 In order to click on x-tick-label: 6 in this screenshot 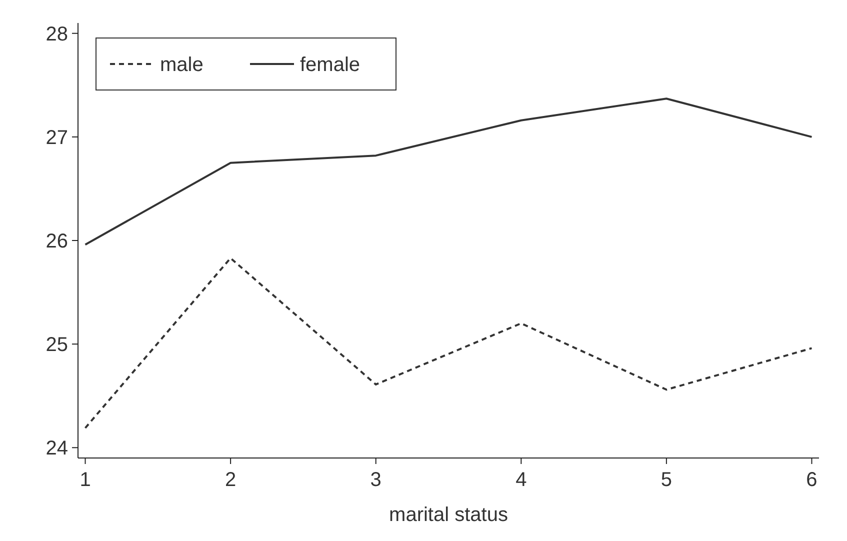, I will do `click(812, 480)`.